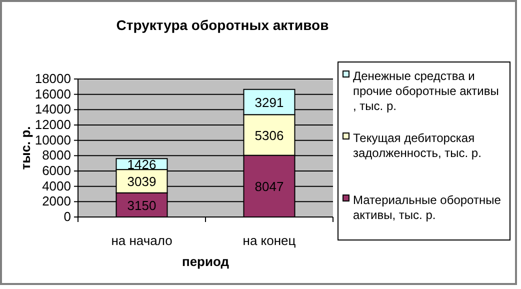 This screenshot has width=521, height=289. I want to click on data-label: 3150, so click(141, 205).